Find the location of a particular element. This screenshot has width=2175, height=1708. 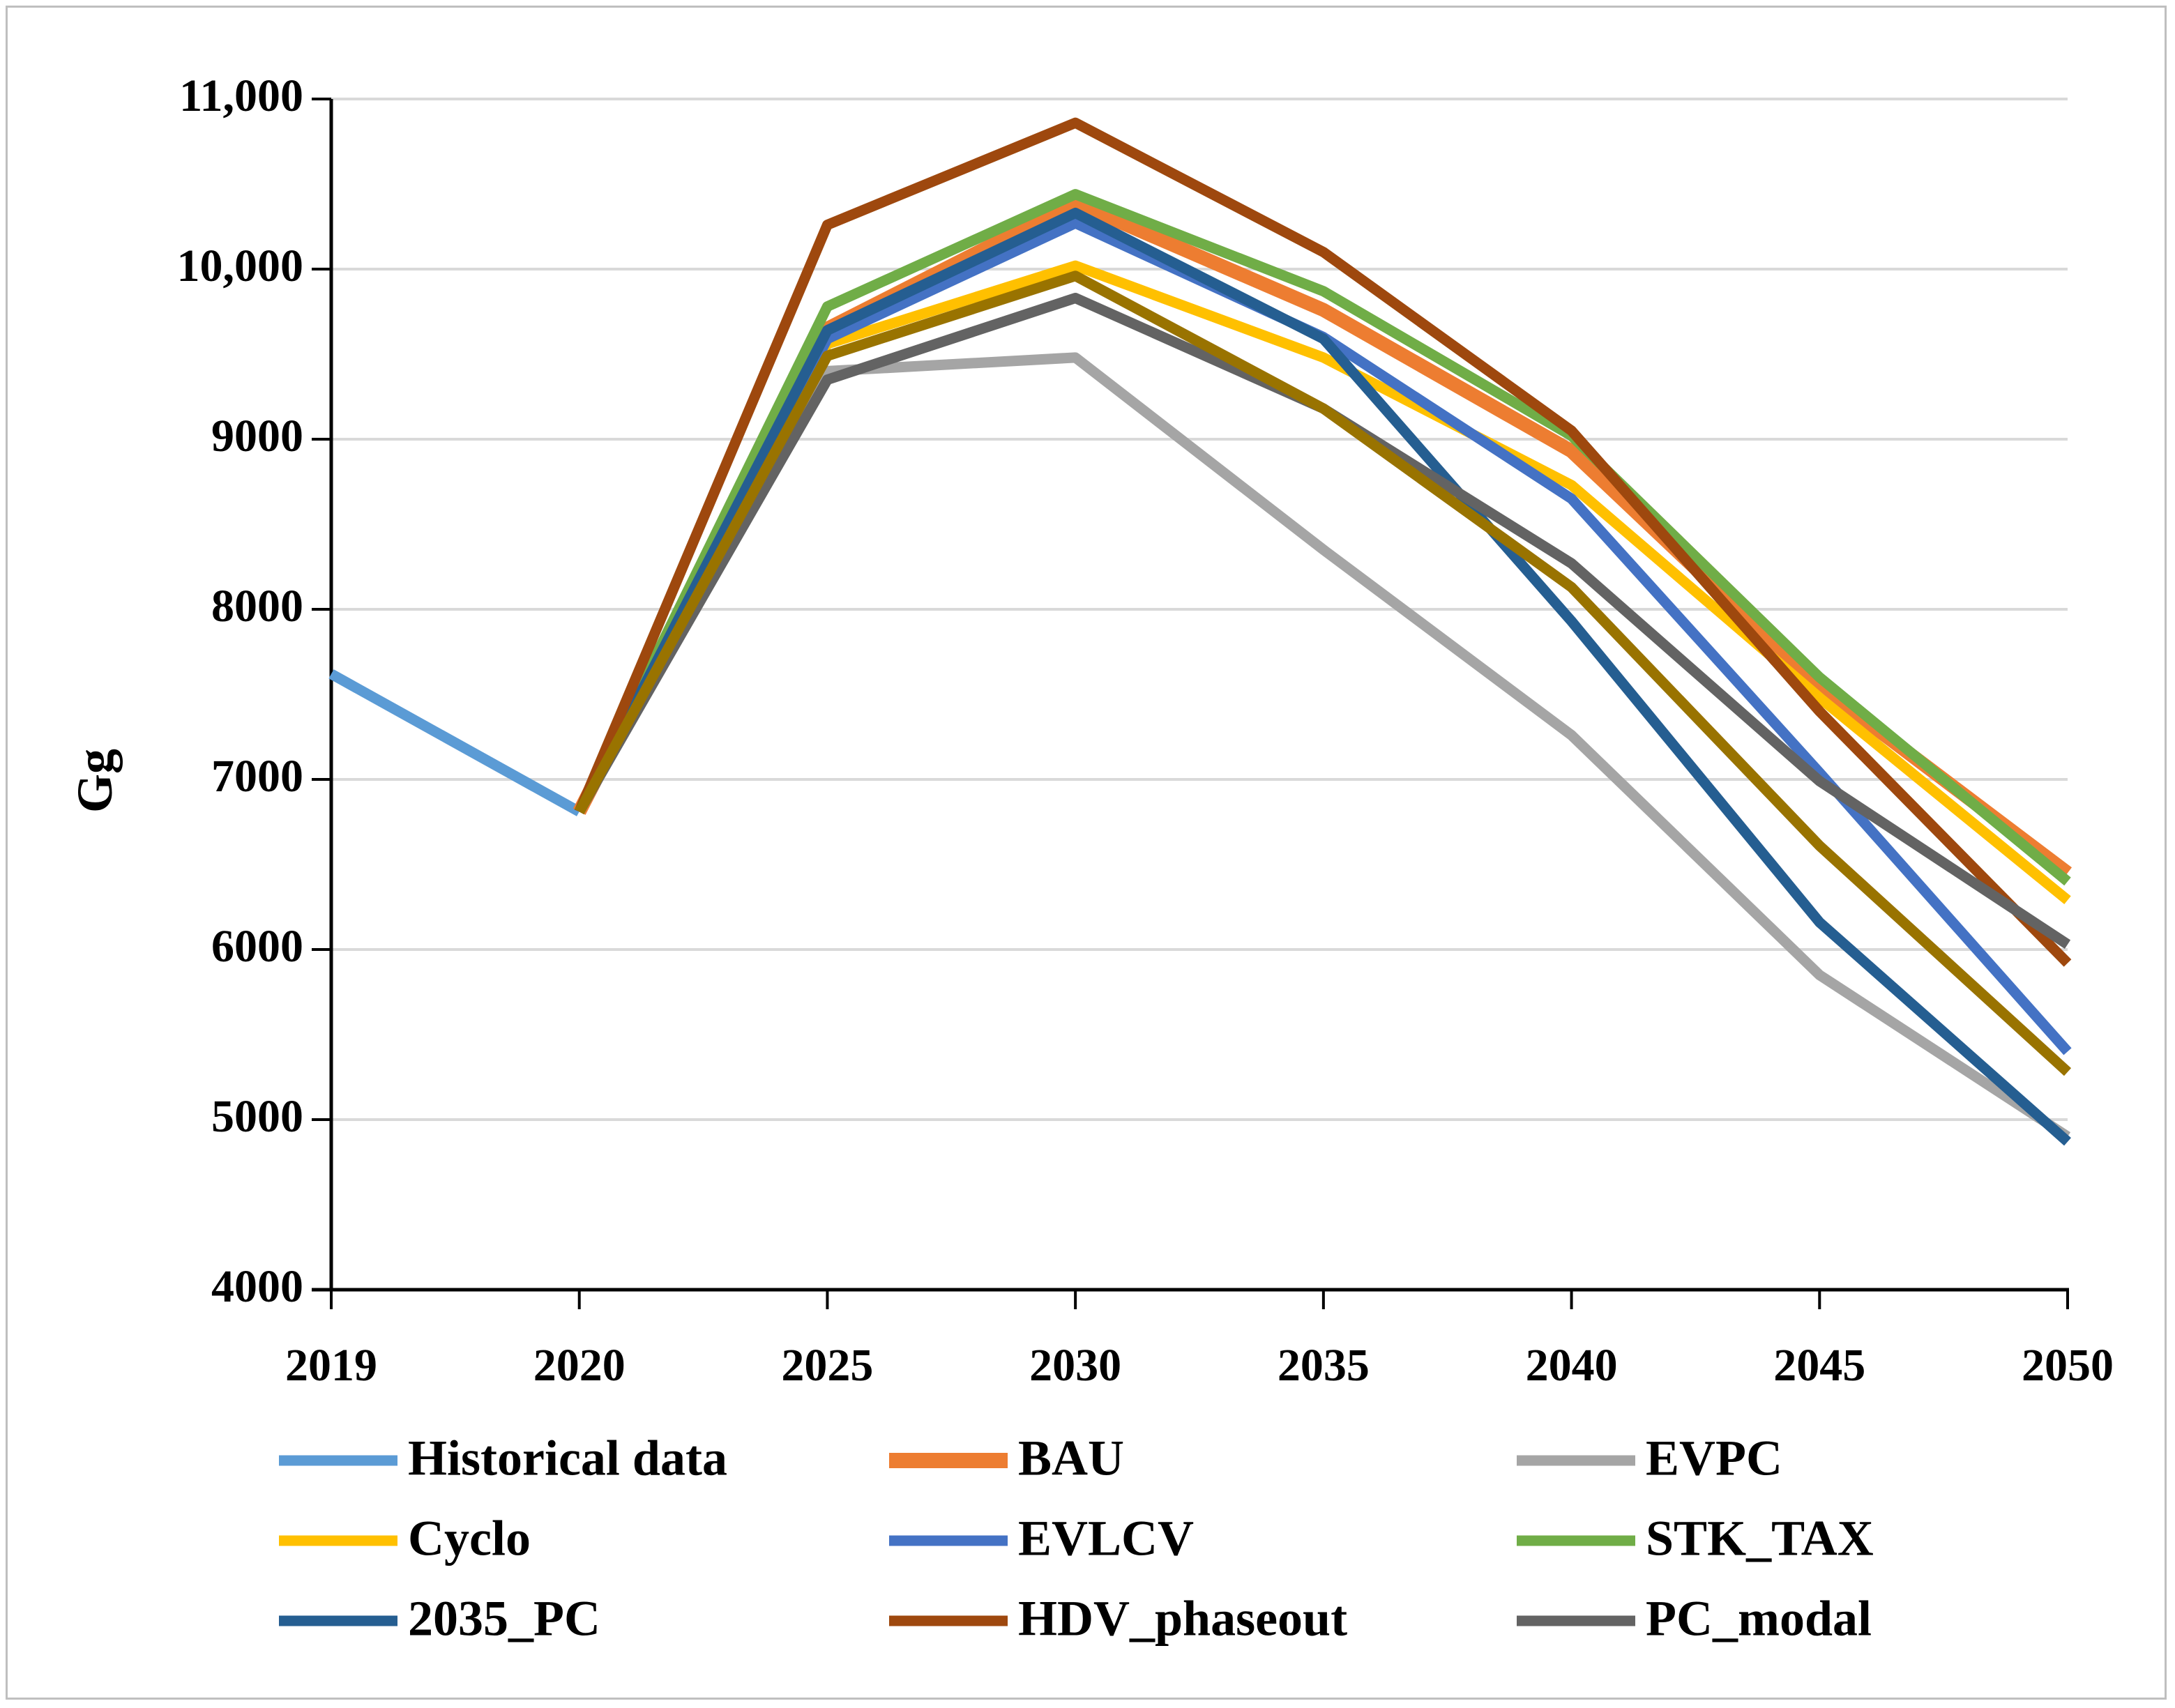

x-tick-label: 2050 is located at coordinates (2068, 1365).